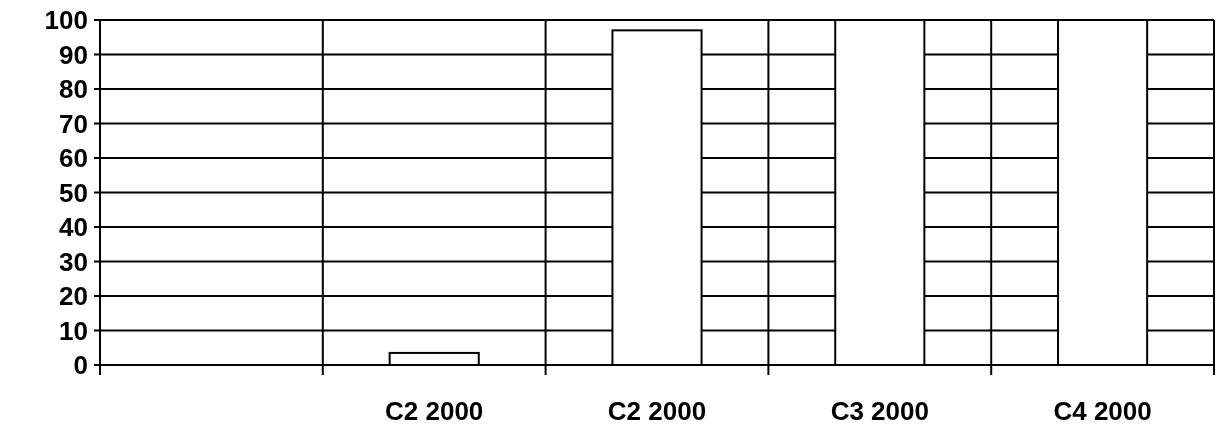 Image resolution: width=1218 pixels, height=438 pixels. I want to click on x-tick-label: C3 2000, so click(879, 411).